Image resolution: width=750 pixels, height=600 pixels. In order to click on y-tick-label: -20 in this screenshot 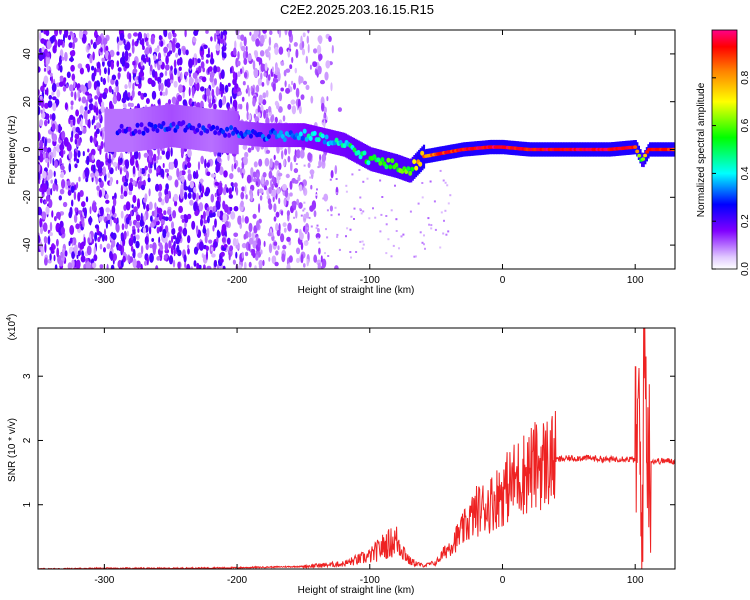, I will do `click(27, 197)`.